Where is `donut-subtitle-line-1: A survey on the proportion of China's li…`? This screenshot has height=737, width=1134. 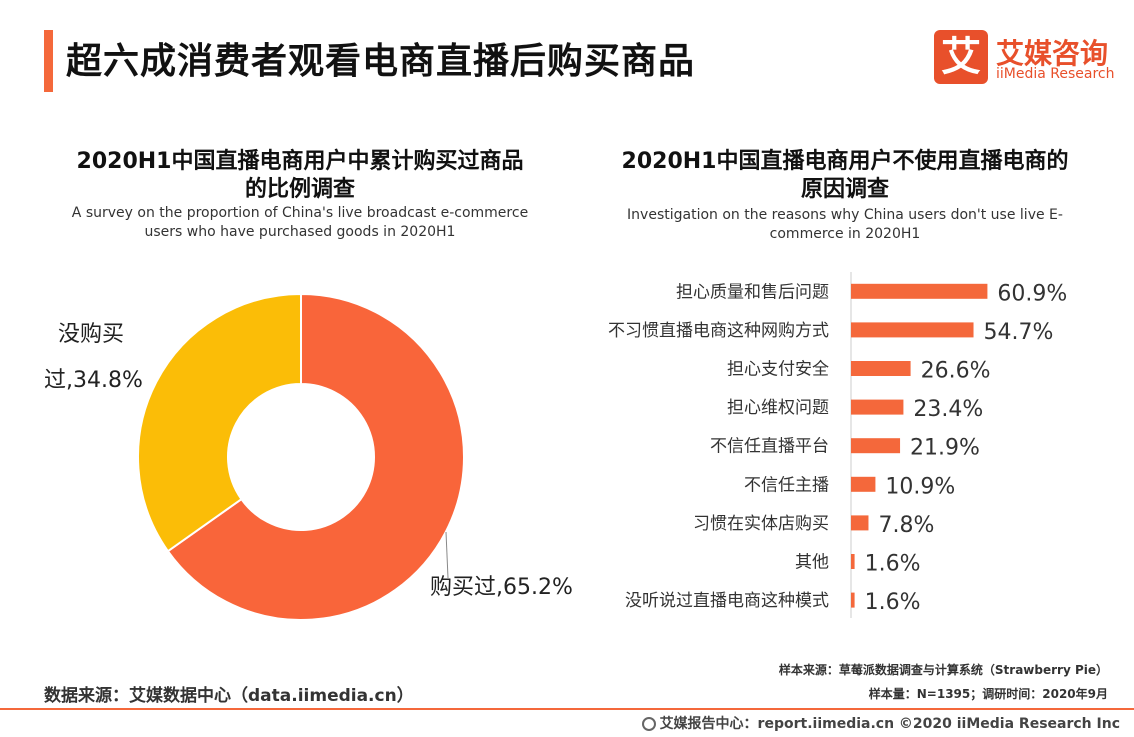
donut-subtitle-line-1: A survey on the proportion of China's li… is located at coordinates (300, 213).